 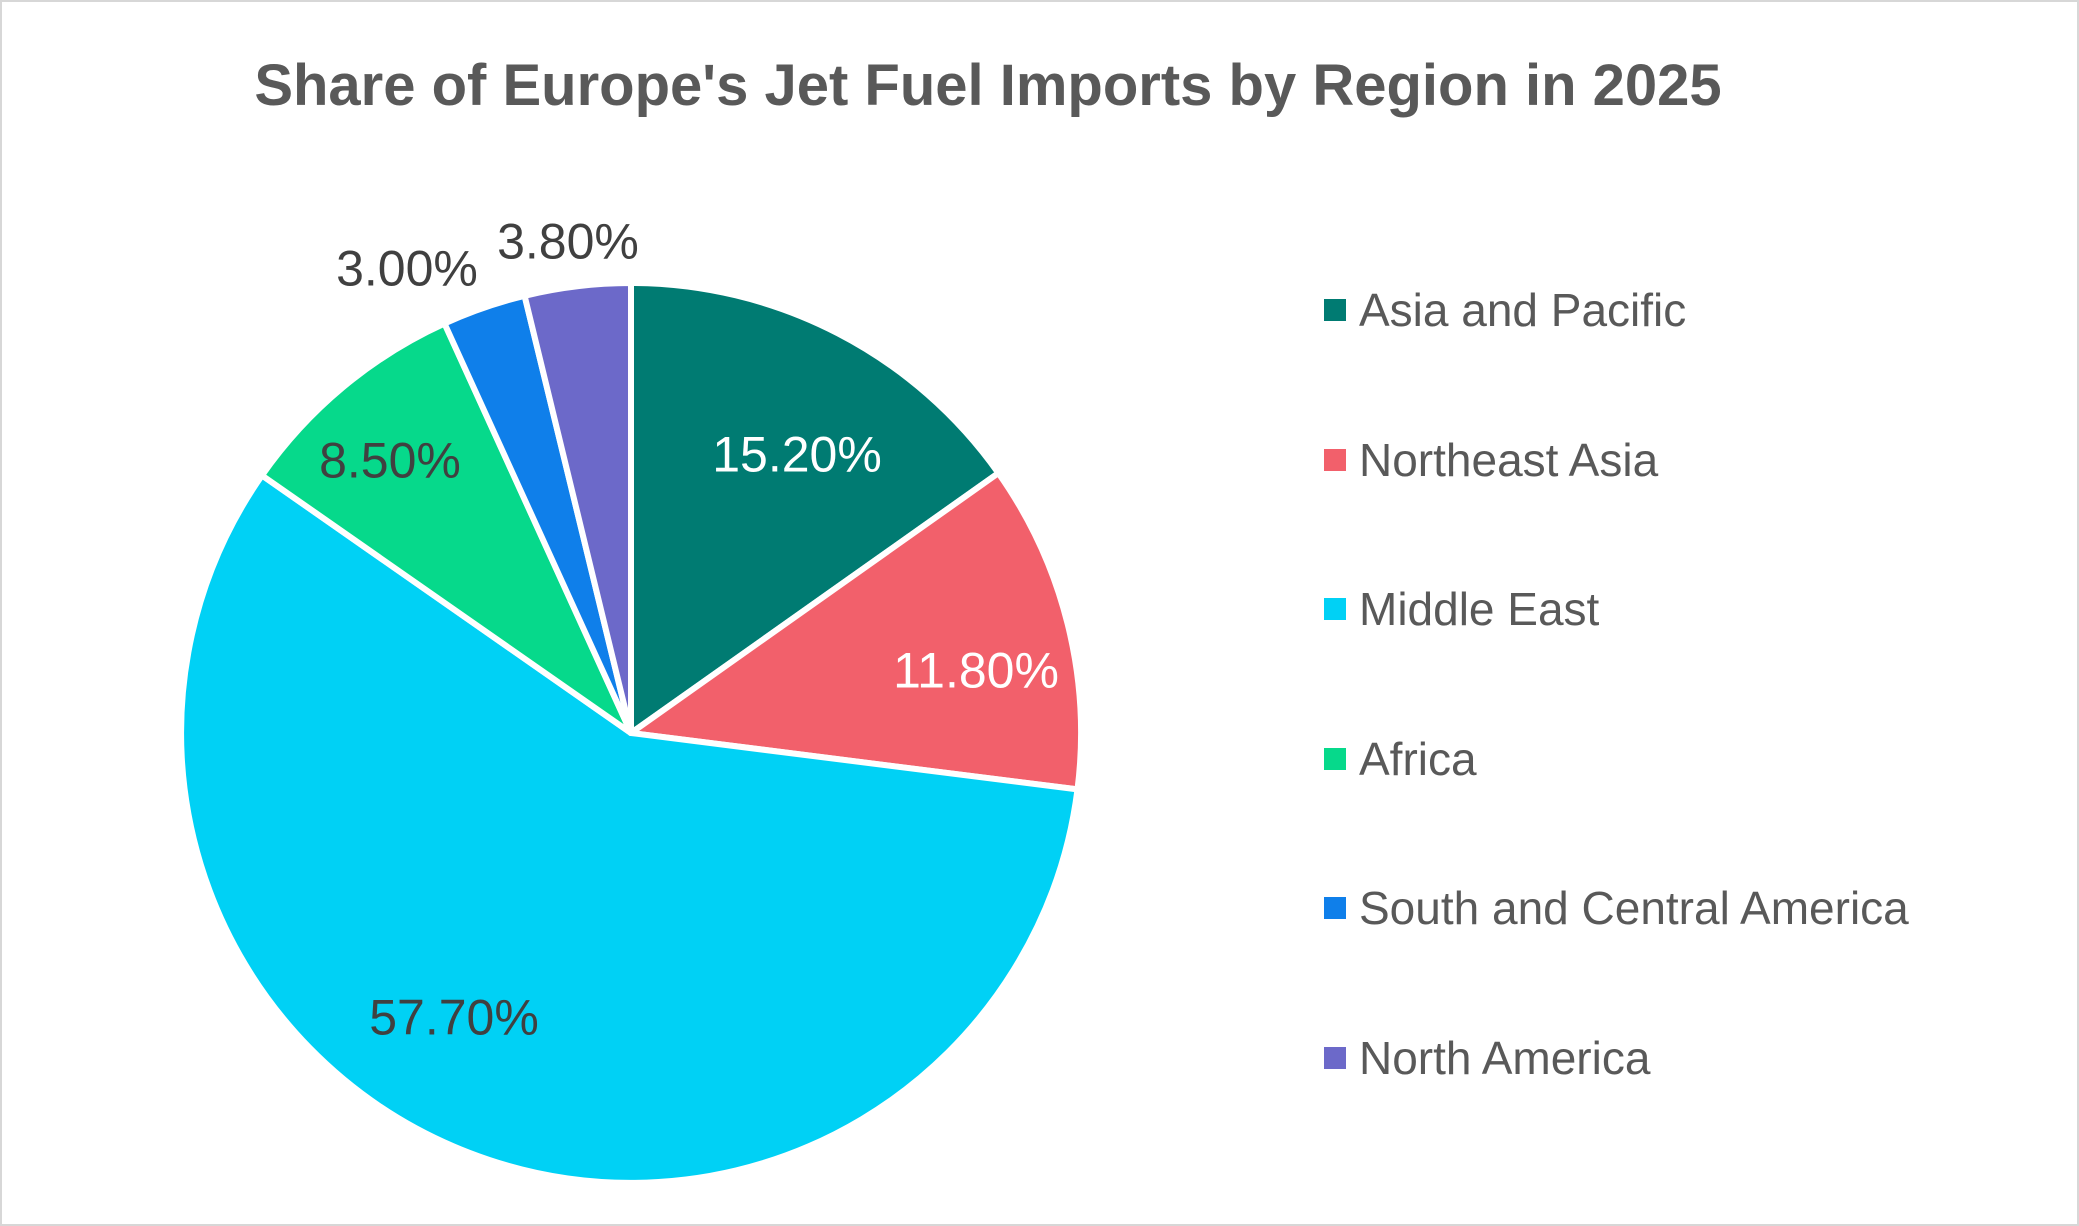 I want to click on legend-item-north-america: North America, so click(x=1487, y=1057).